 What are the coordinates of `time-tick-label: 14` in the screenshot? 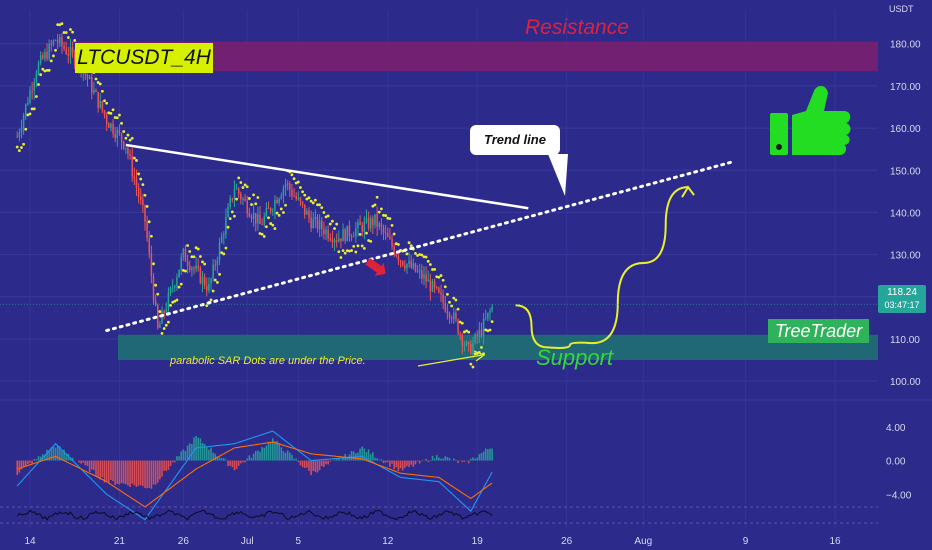 It's located at (30, 541).